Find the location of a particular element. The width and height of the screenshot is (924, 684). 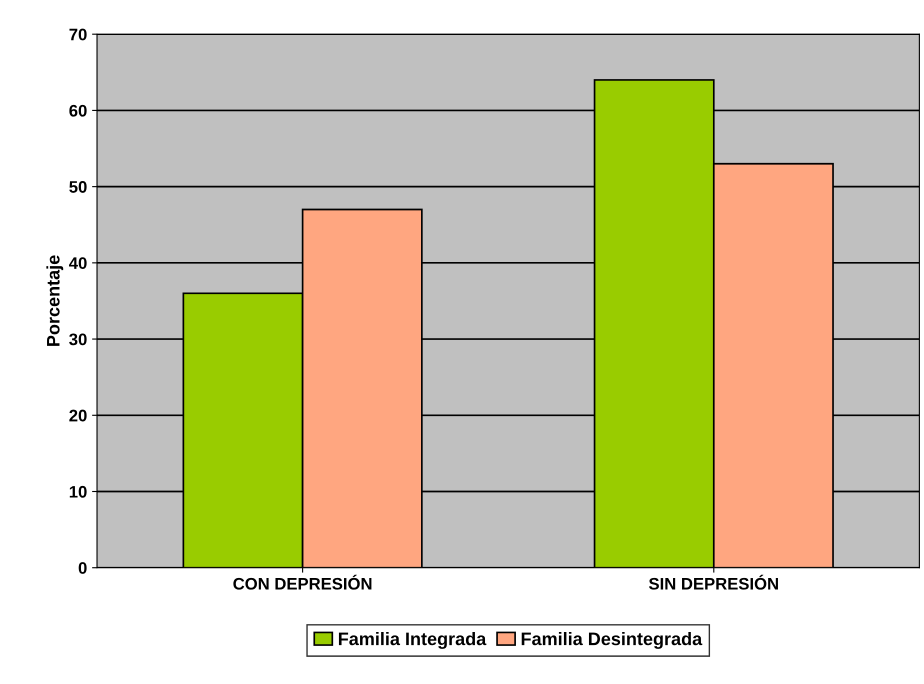

y-tick-label: 40 is located at coordinates (78, 263).